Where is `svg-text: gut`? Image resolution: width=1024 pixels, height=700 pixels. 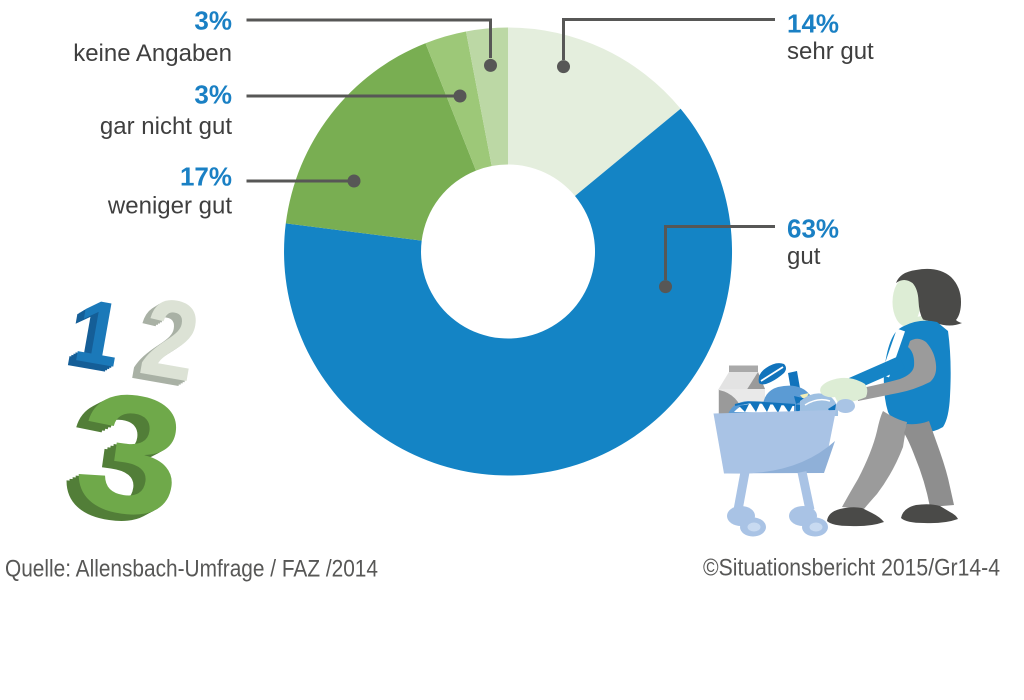
svg-text: gut is located at coordinates (804, 256).